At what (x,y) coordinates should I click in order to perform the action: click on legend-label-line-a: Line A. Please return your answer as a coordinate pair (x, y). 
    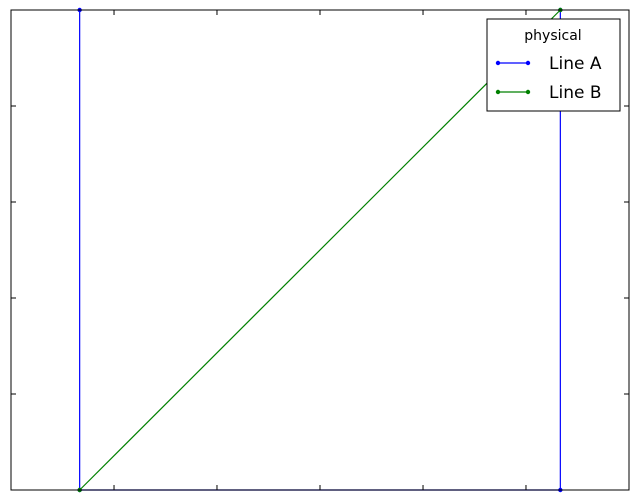
    Looking at the image, I should click on (575, 64).